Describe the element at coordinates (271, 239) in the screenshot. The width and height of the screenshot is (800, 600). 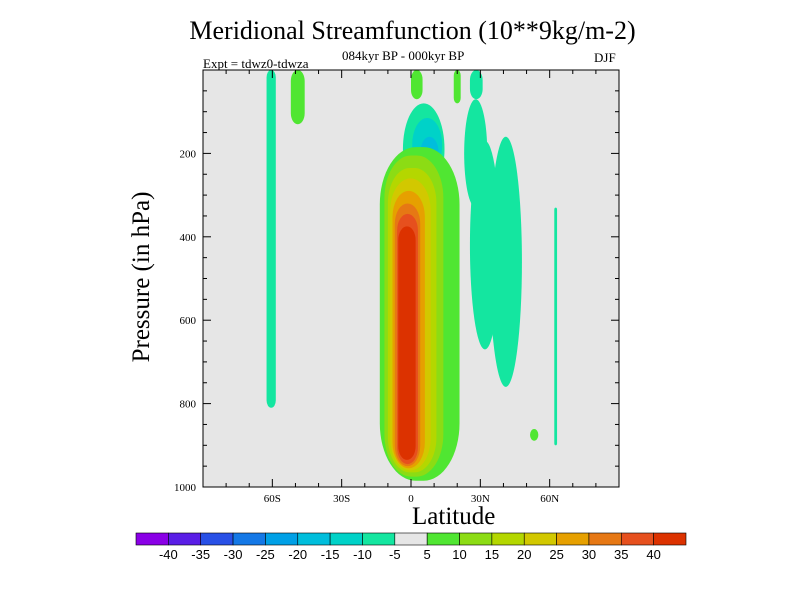
I see `band-negative-60s` at that location.